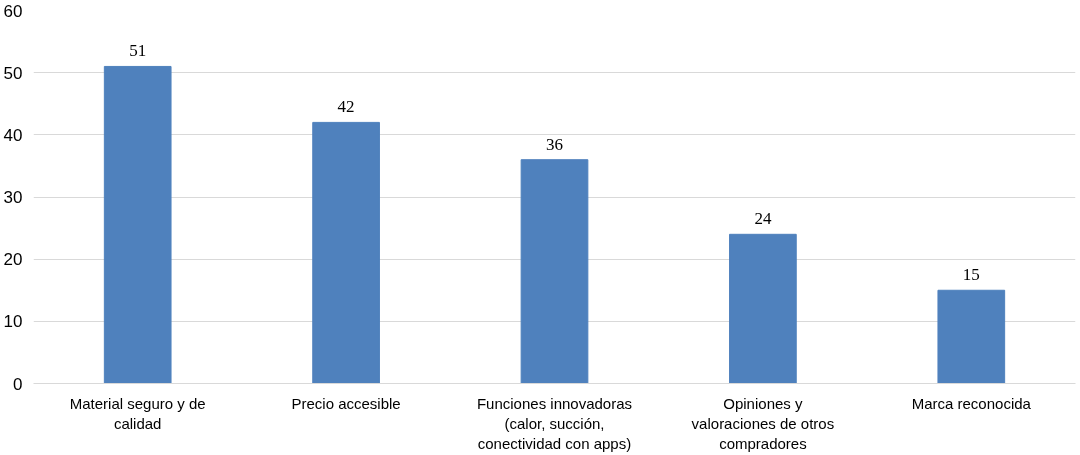 This screenshot has width=1080, height=455. What do you see at coordinates (346, 107) in the screenshot?
I see `data-label: 42` at bounding box center [346, 107].